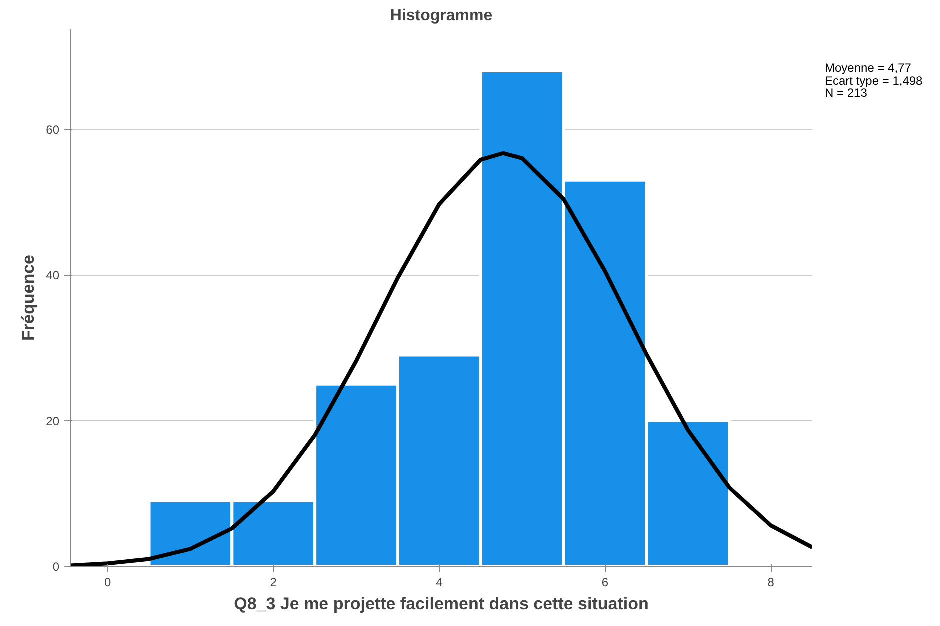 The width and height of the screenshot is (940, 626). Describe the element at coordinates (108, 583) in the screenshot. I see `x-tick-label: 0` at that location.